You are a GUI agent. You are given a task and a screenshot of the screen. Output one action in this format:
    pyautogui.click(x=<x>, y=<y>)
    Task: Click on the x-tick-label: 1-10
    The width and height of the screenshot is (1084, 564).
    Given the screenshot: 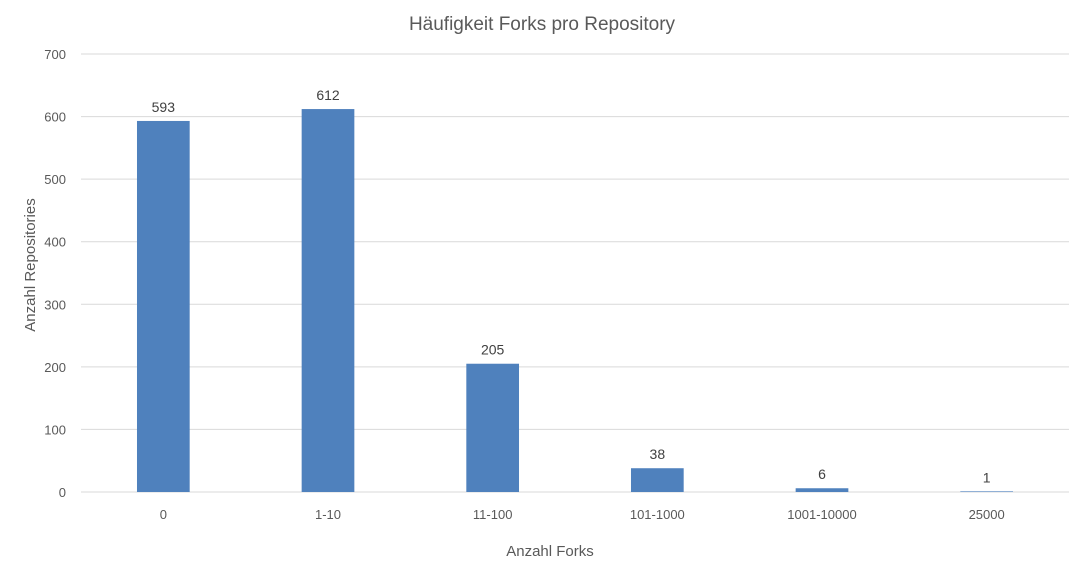 What is the action you would take?
    pyautogui.click(x=328, y=514)
    